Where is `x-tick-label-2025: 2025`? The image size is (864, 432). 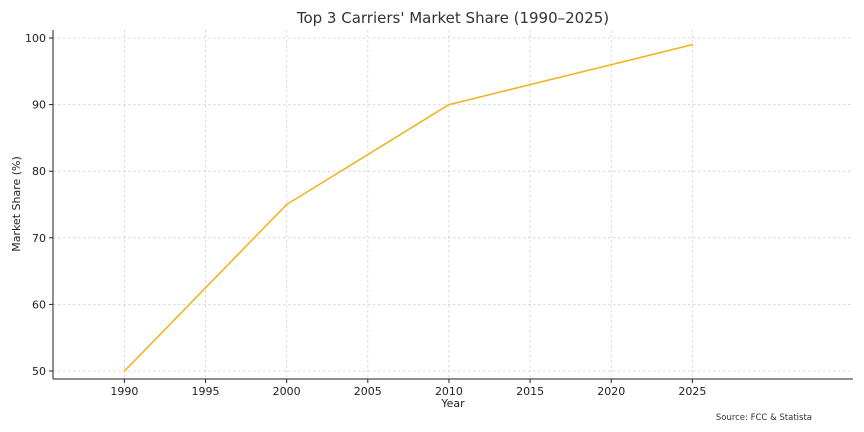 x-tick-label-2025: 2025 is located at coordinates (692, 391).